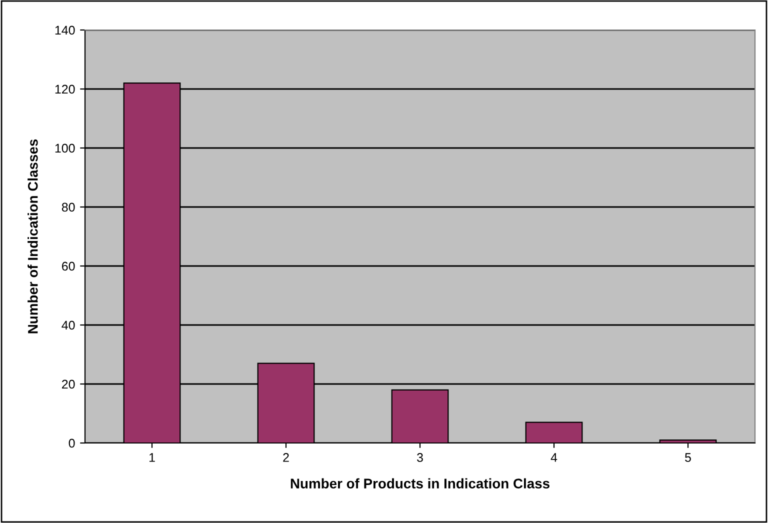 The width and height of the screenshot is (768, 523). What do you see at coordinates (152, 457) in the screenshot?
I see `x-tick-label: 1` at bounding box center [152, 457].